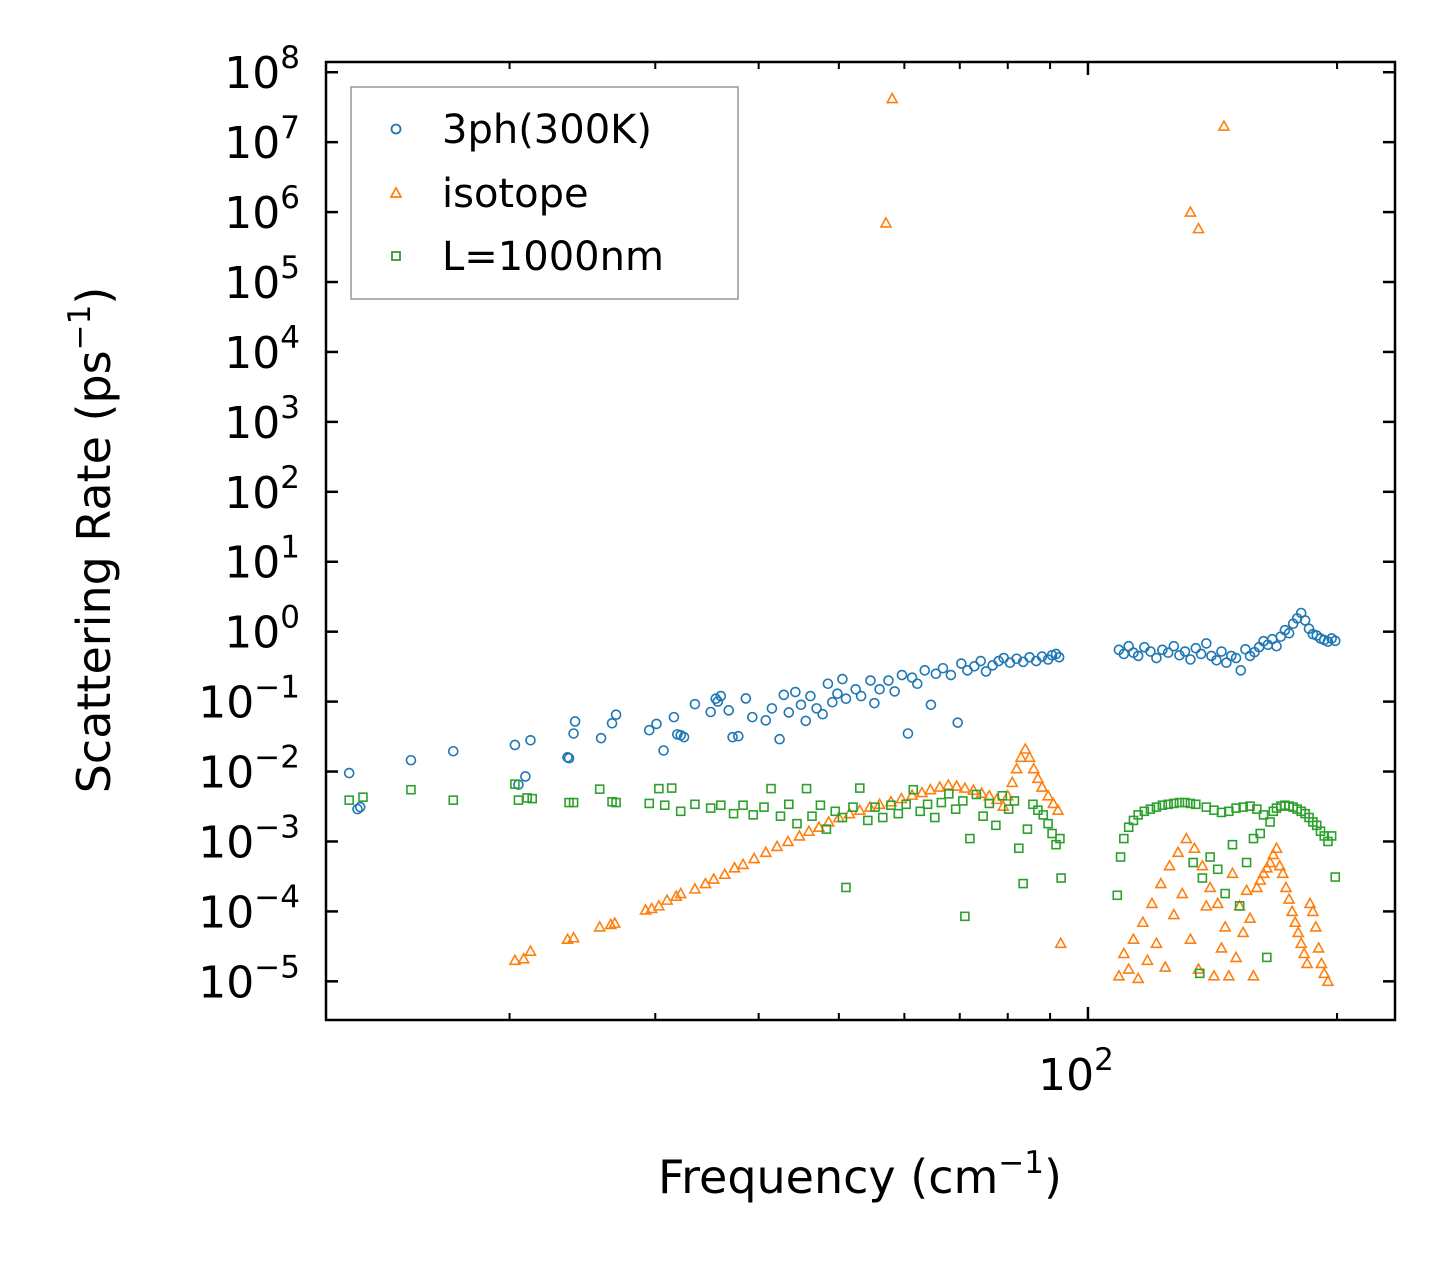  I want to click on legend-label-l1000nm: L=1000nm, so click(553, 257).